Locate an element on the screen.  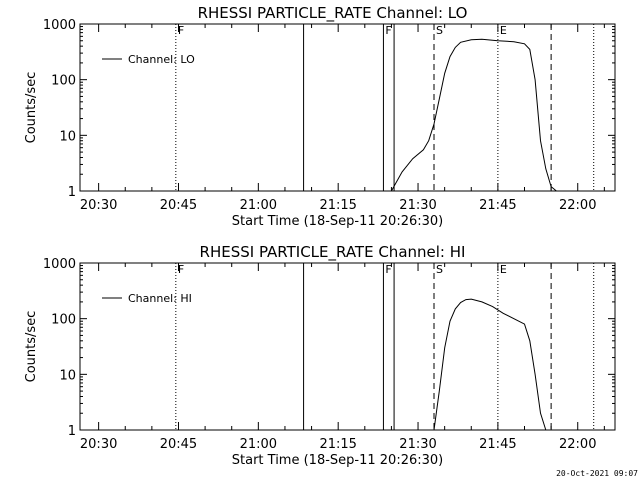
legend-label: Channel: HI is located at coordinates (160, 298).